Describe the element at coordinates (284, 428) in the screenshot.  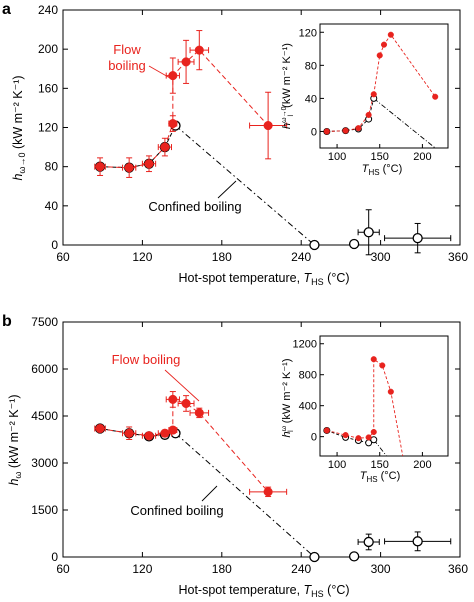
I see `panel-b-inset-y-sup: ω` at that location.